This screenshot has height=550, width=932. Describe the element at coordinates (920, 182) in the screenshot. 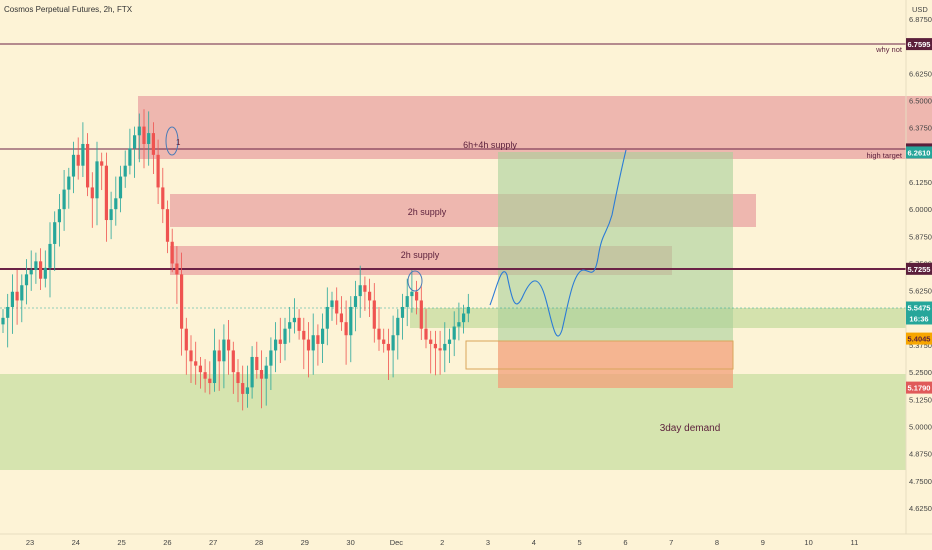

I see `y-tick-label: 6.1250` at that location.